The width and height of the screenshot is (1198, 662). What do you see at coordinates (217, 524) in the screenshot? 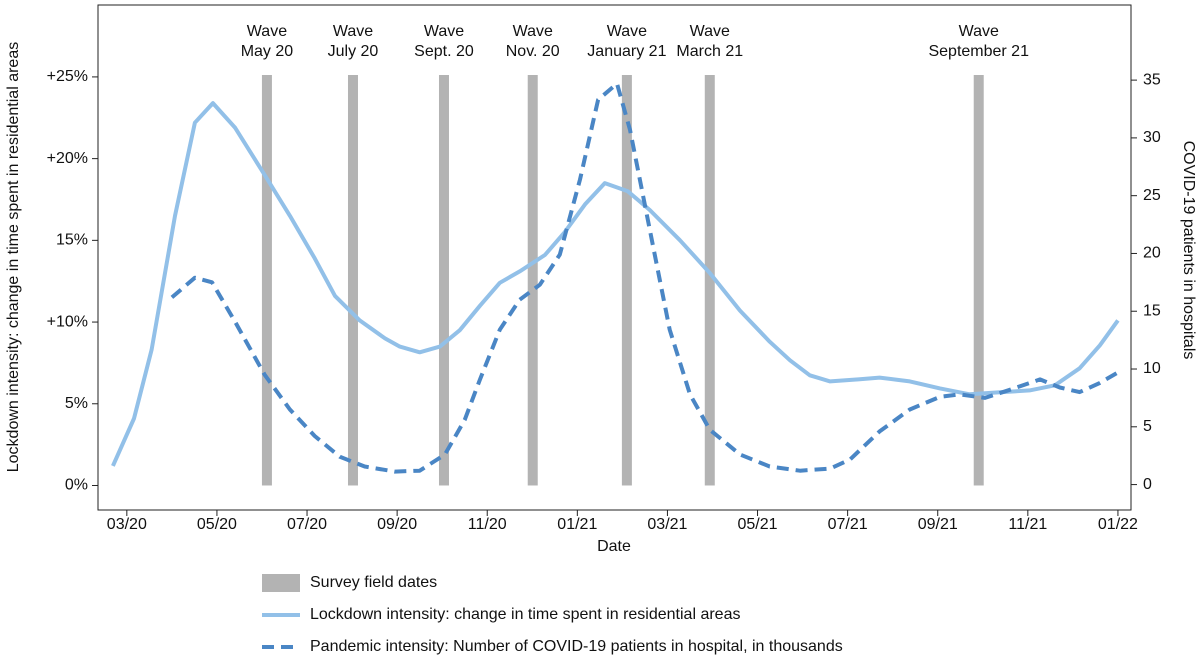
I see `x-tick-label: 05/20` at bounding box center [217, 524].